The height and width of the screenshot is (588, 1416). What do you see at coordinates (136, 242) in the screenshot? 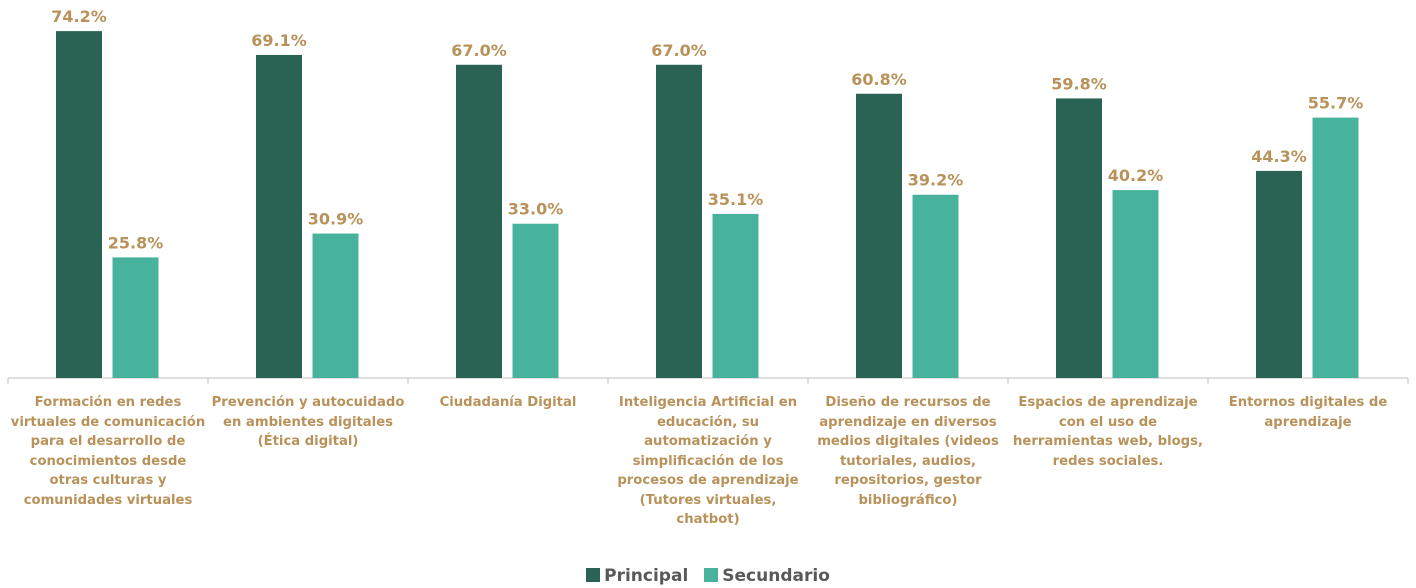
I see `data-label: 25.8%` at bounding box center [136, 242].